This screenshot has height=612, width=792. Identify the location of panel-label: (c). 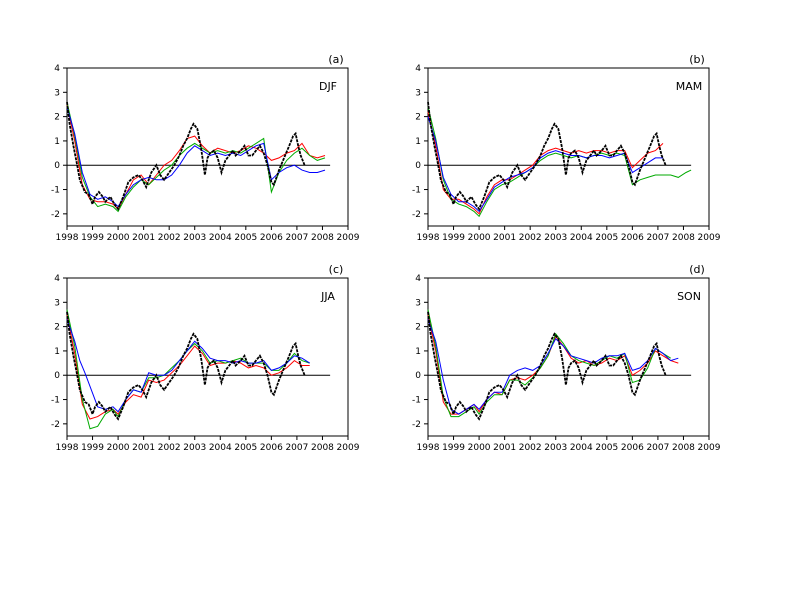
(336, 269).